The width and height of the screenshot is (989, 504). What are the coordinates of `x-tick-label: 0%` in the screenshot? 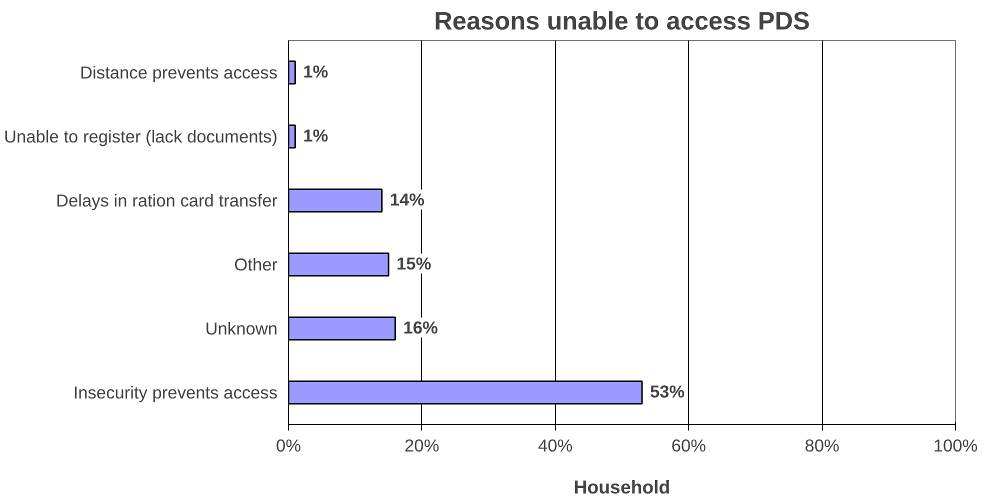 It's located at (289, 446).